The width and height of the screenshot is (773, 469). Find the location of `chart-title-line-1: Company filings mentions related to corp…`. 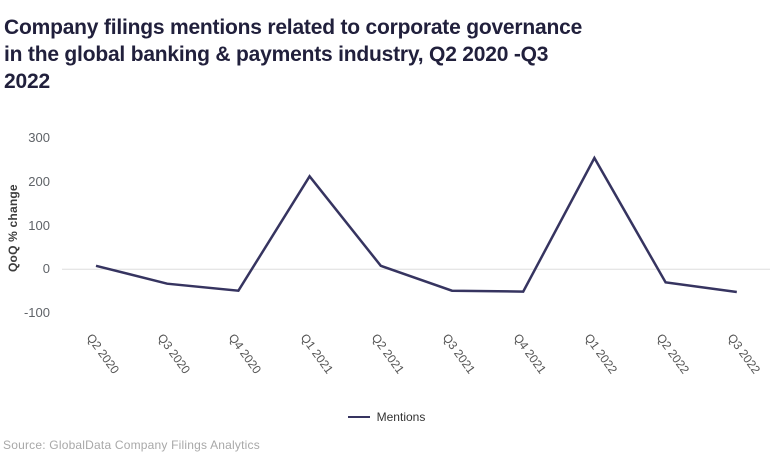

chart-title-line-1: Company filings mentions related to corp… is located at coordinates (293, 27).